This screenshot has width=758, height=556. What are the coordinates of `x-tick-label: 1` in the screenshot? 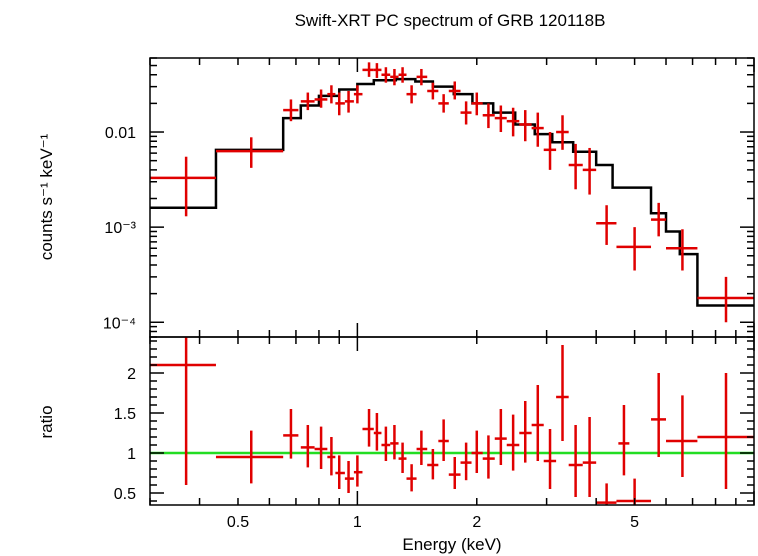 It's located at (357, 522).